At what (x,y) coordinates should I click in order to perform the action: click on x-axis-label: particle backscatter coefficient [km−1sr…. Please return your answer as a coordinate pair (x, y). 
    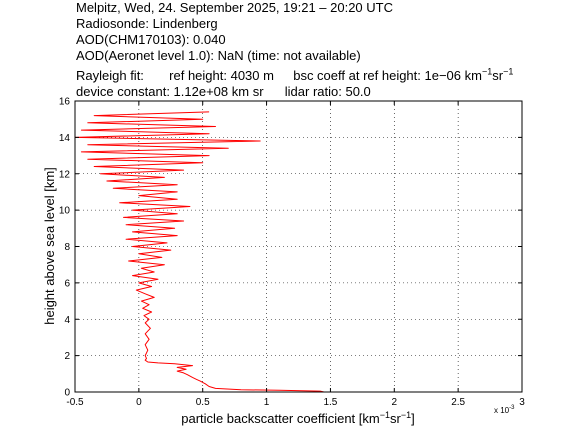
    Looking at the image, I should click on (297, 418).